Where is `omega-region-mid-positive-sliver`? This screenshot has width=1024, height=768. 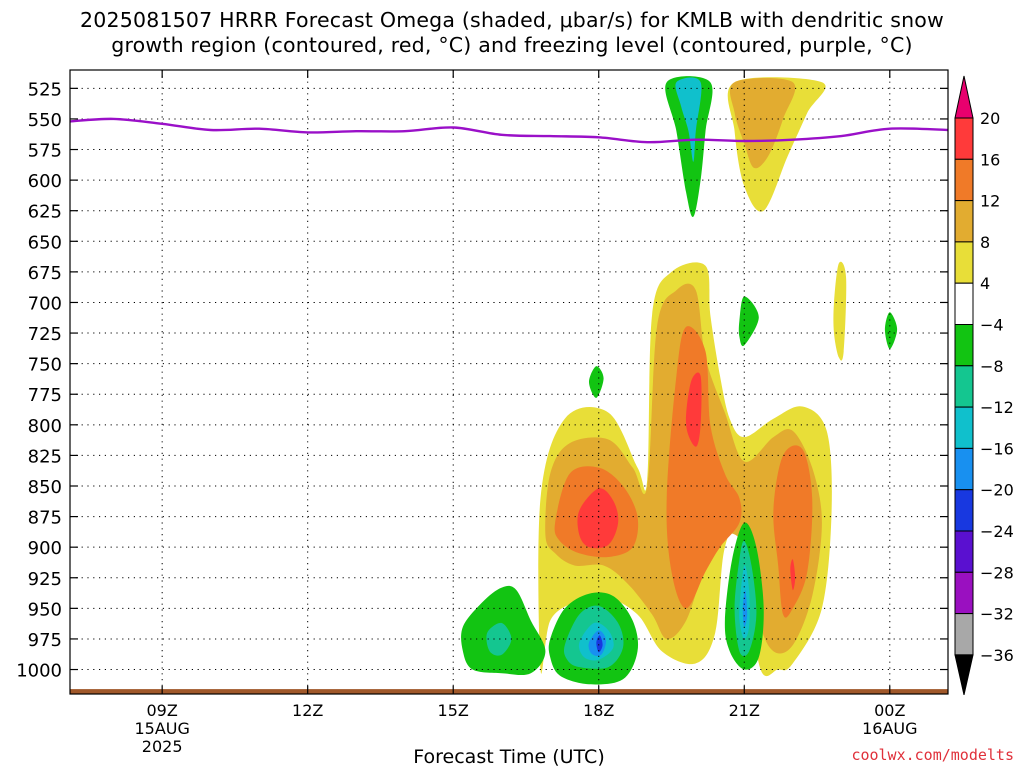 omega-region-mid-positive-sliver is located at coordinates (840, 311).